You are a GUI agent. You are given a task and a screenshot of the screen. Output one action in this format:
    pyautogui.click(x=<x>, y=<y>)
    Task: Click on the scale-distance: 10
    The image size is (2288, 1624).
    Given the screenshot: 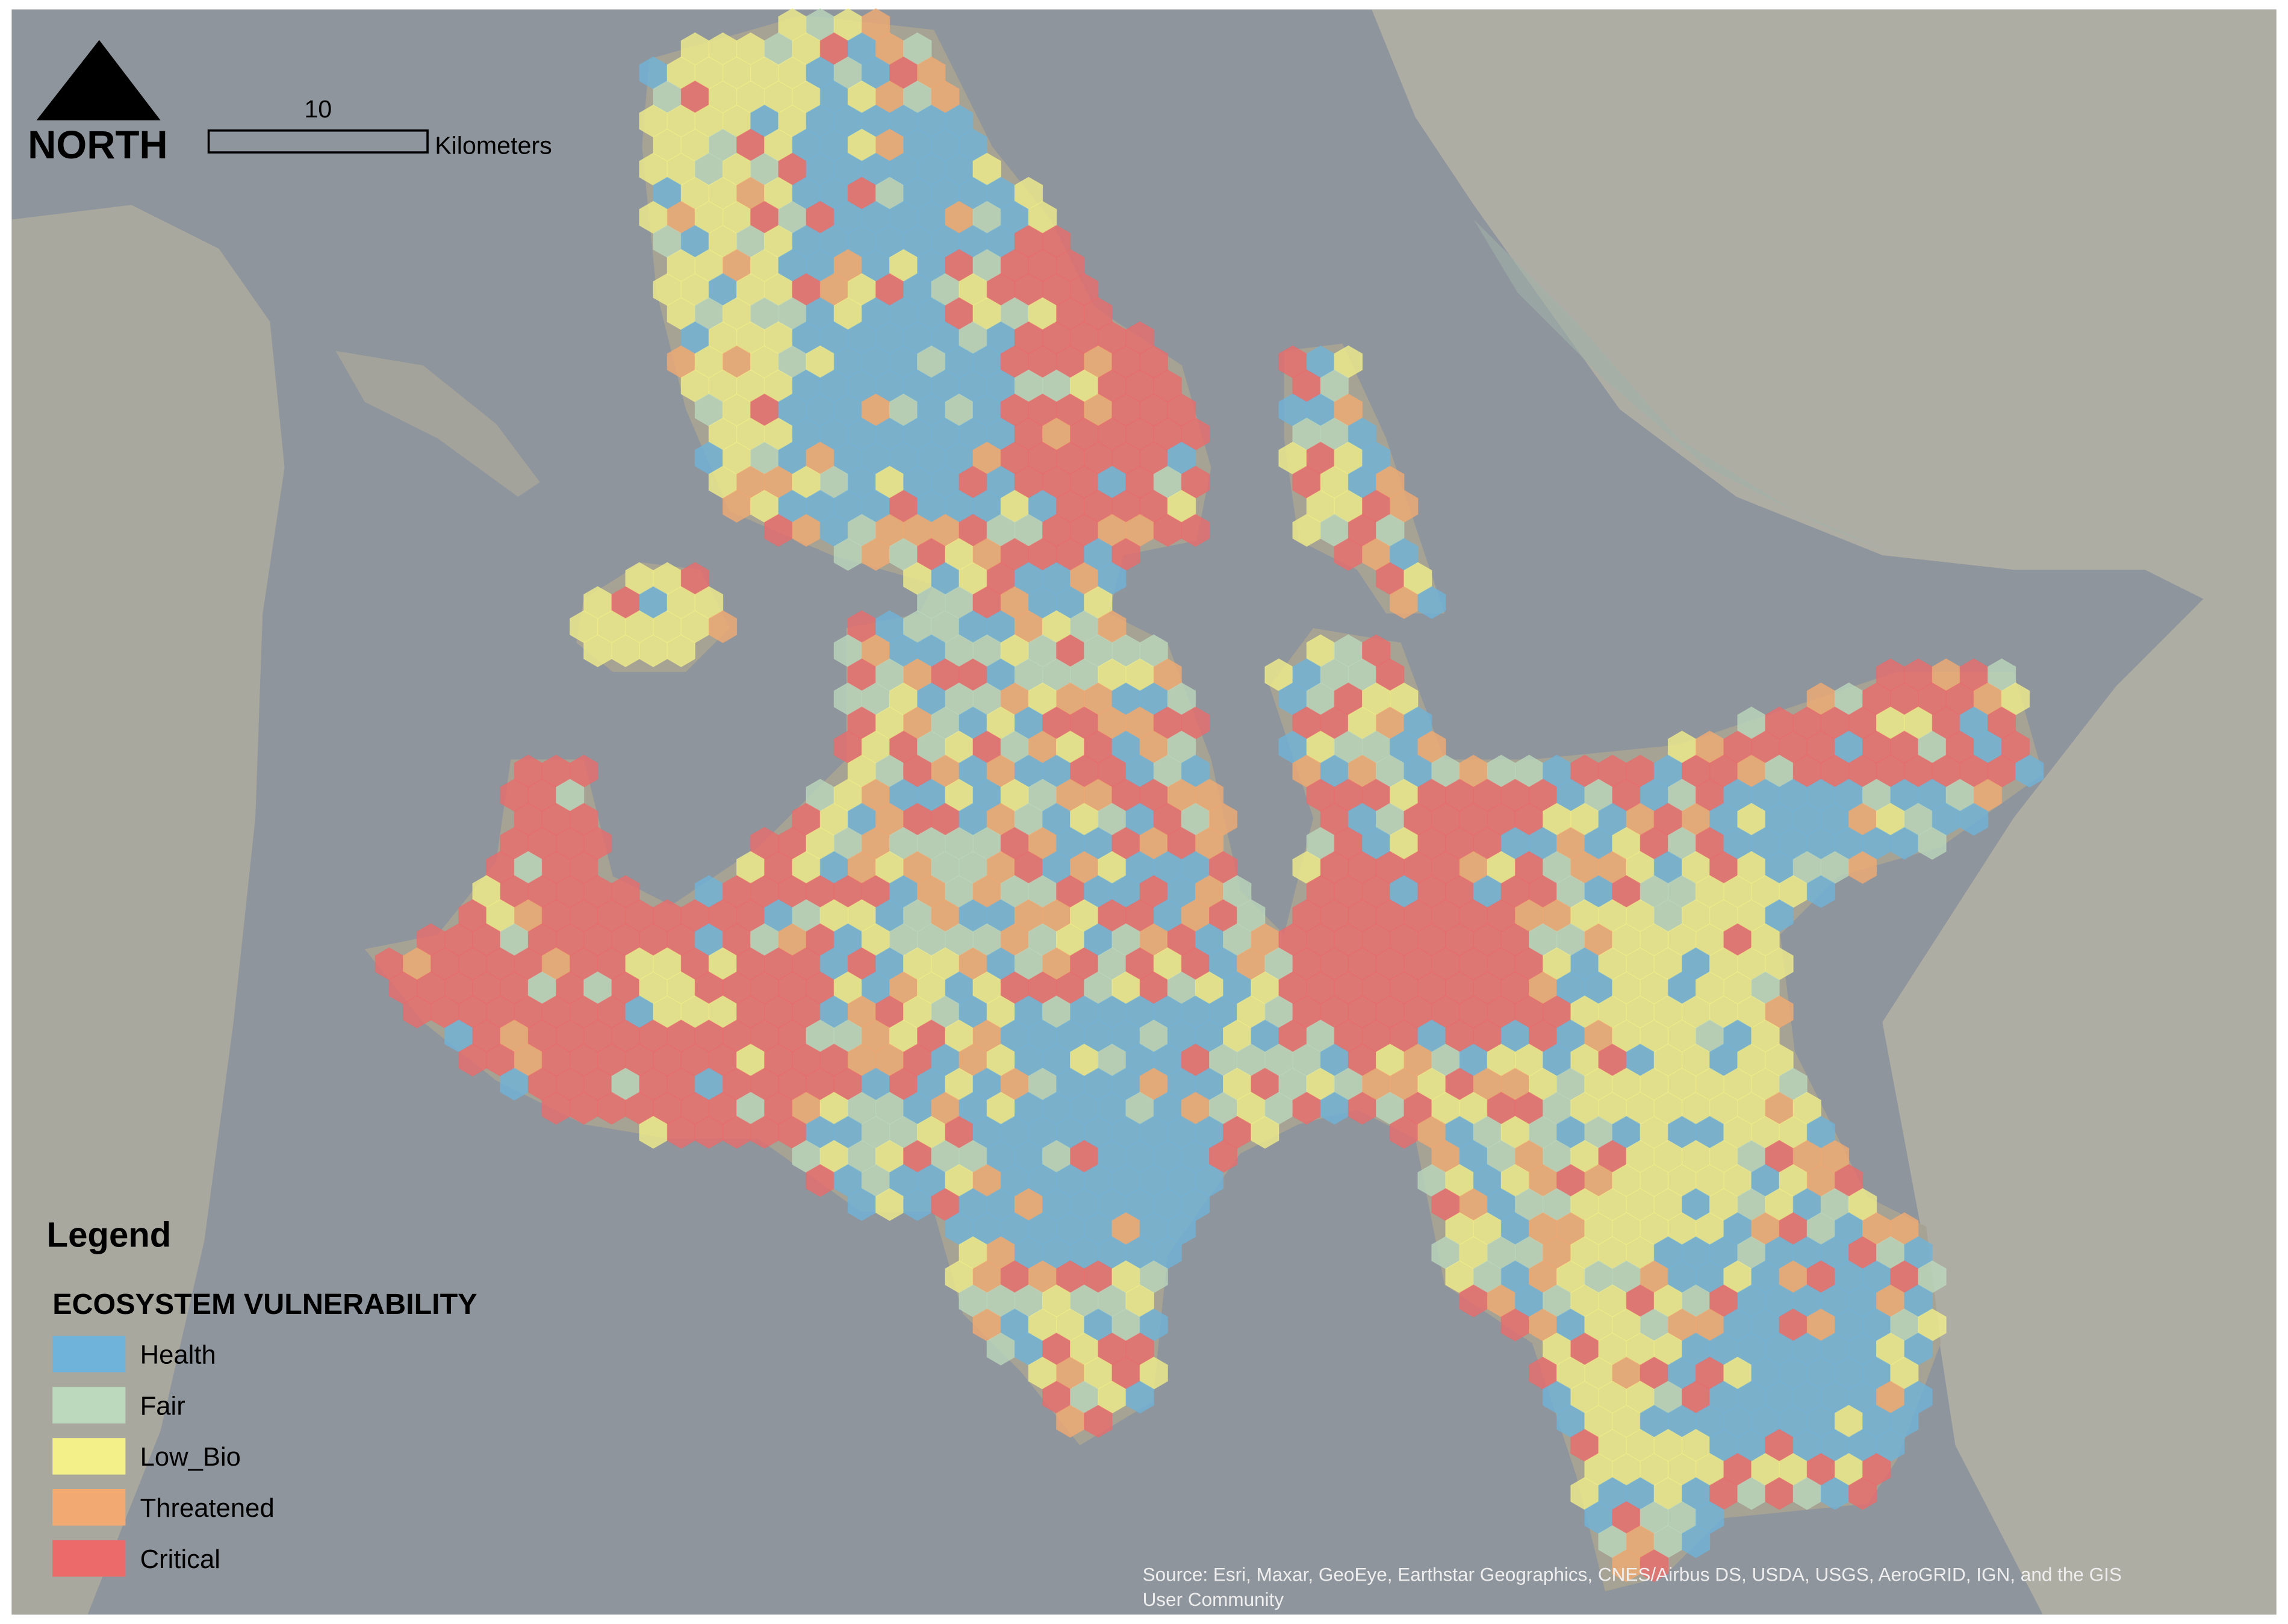 What is the action you would take?
    pyautogui.click(x=318, y=109)
    